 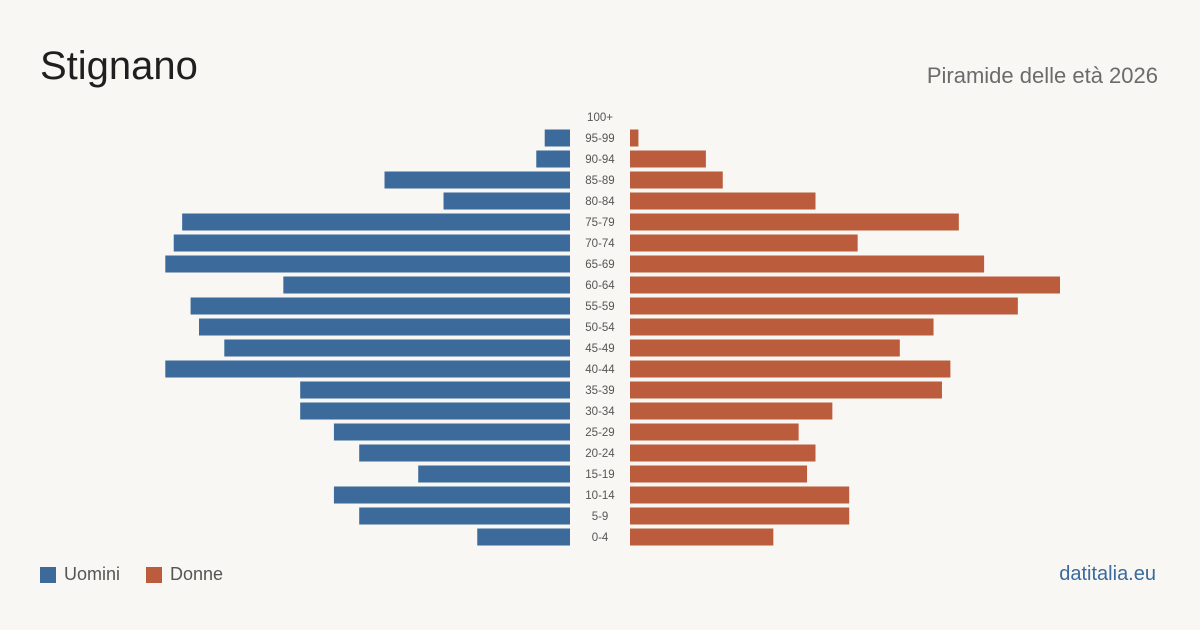 What do you see at coordinates (599, 349) in the screenshot?
I see `age-label-45-49: 45-49` at bounding box center [599, 349].